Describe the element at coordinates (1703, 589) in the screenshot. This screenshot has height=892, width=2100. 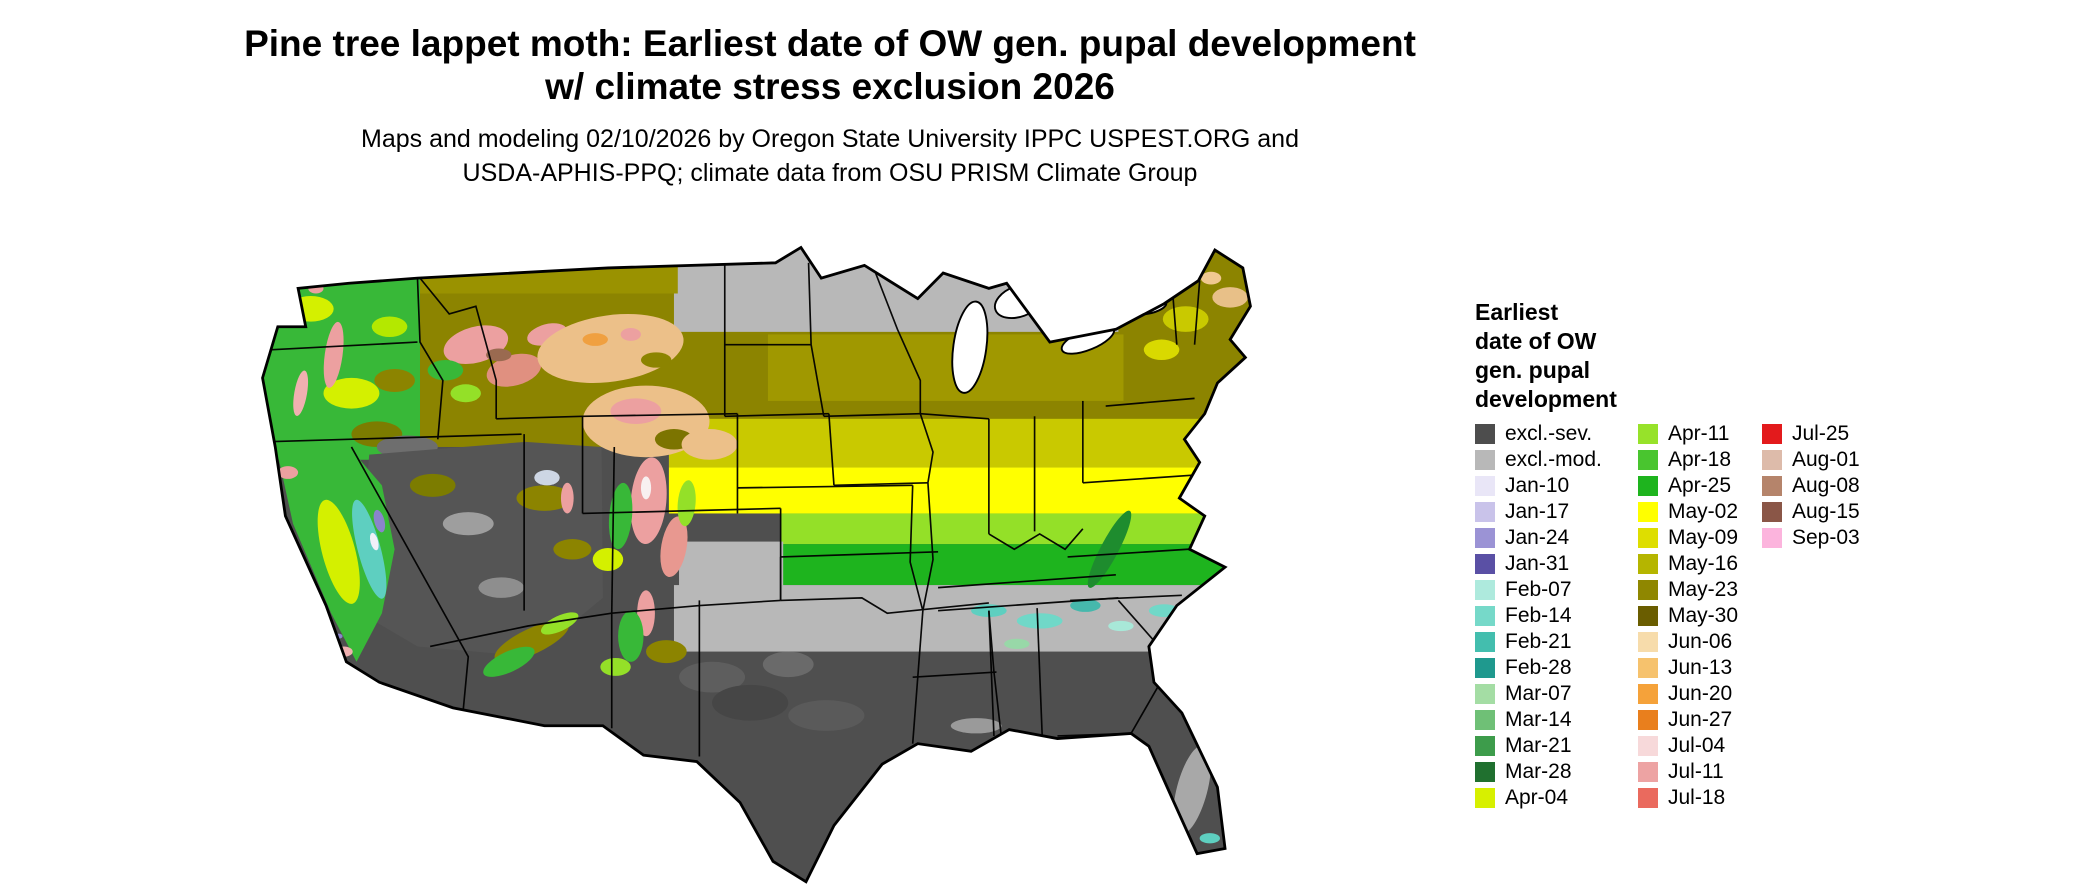
I see `legend-item-label: May-23` at that location.